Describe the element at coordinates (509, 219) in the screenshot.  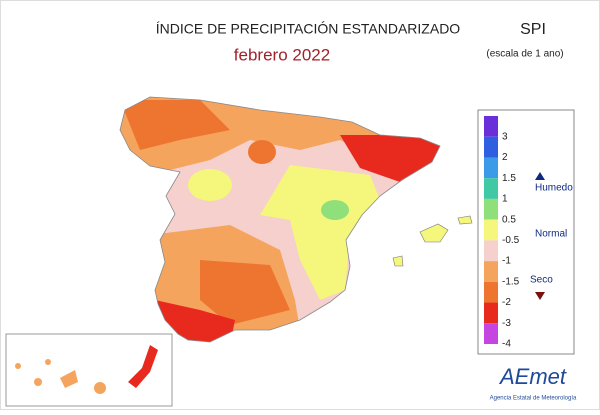
I see `legend-label: 0.5` at that location.